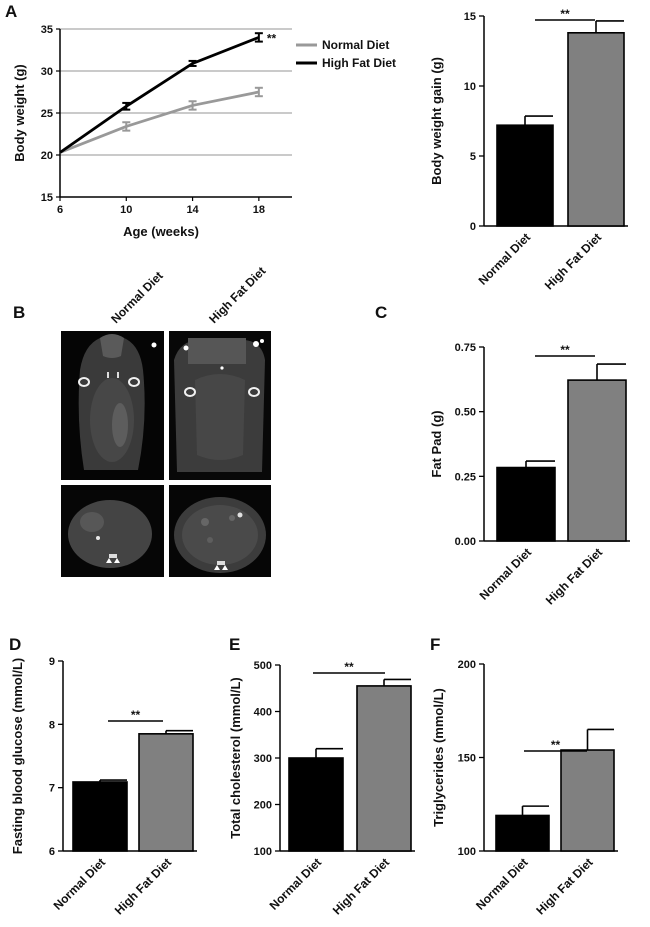  Describe the element at coordinates (112, 405) in the screenshot. I see `ct-coronal-normal-image` at that location.